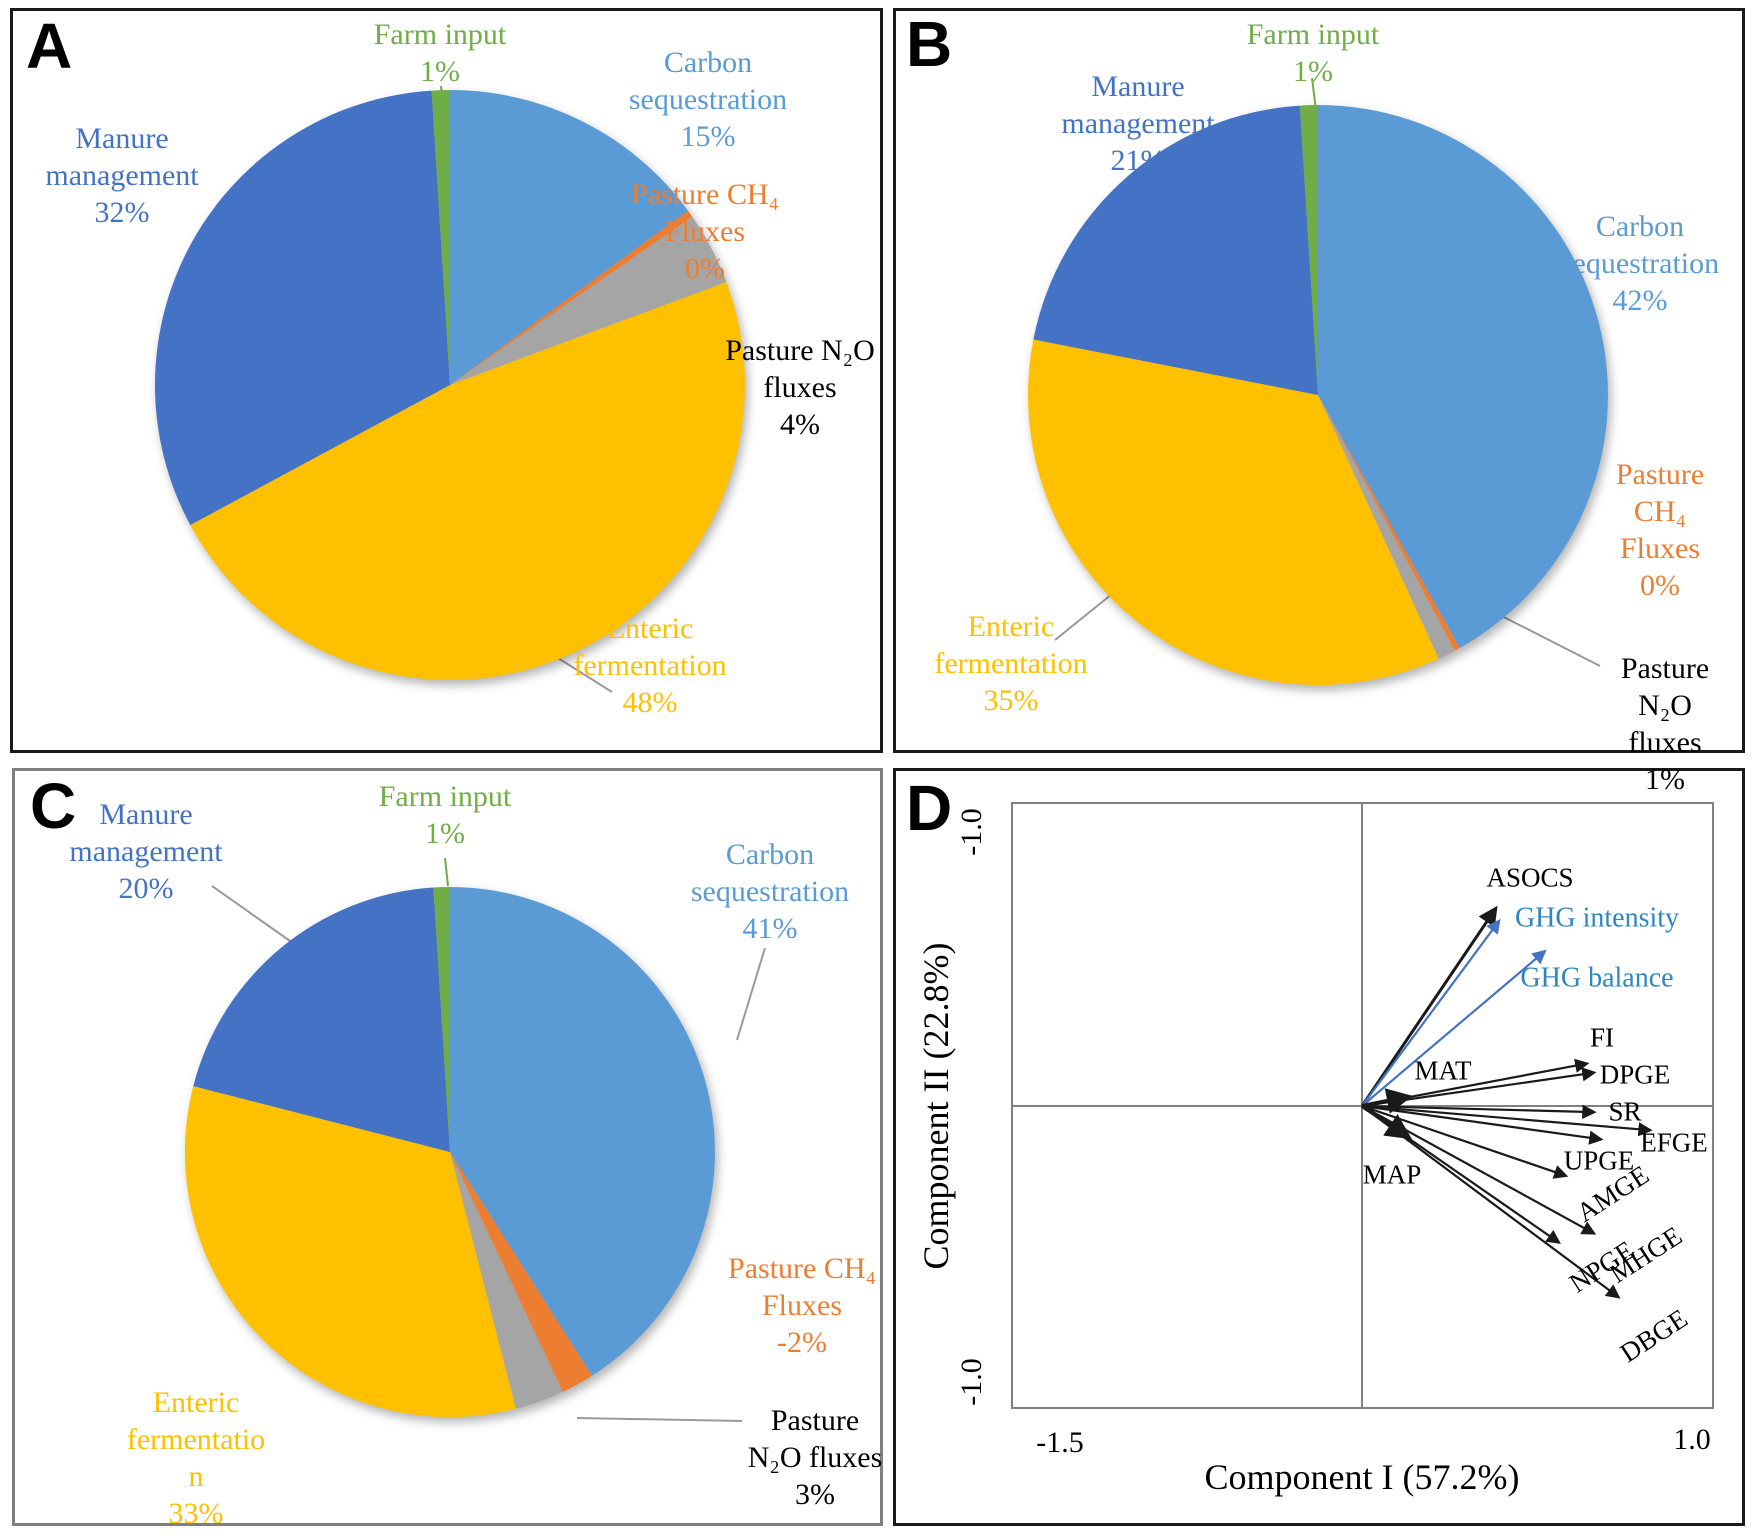  I want to click on y-axis-tick-bottom: -1.0, so click(971, 1382).